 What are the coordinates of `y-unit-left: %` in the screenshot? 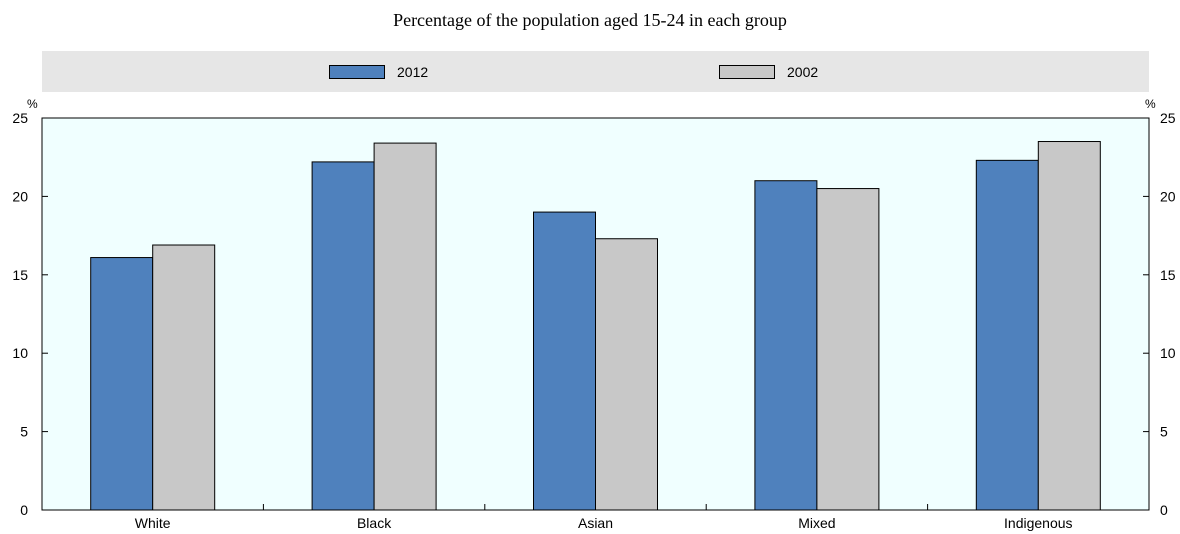 It's located at (32, 104).